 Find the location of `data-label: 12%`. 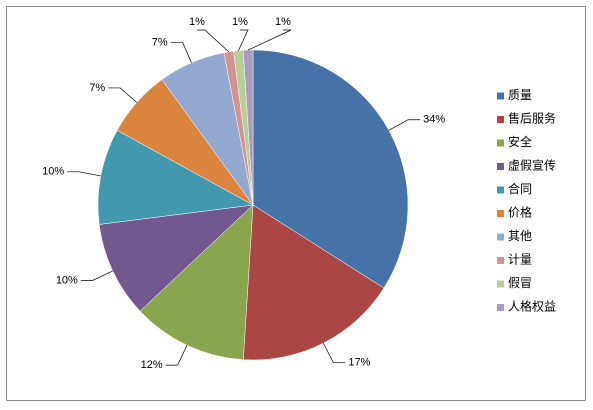

data-label: 12% is located at coordinates (152, 365).